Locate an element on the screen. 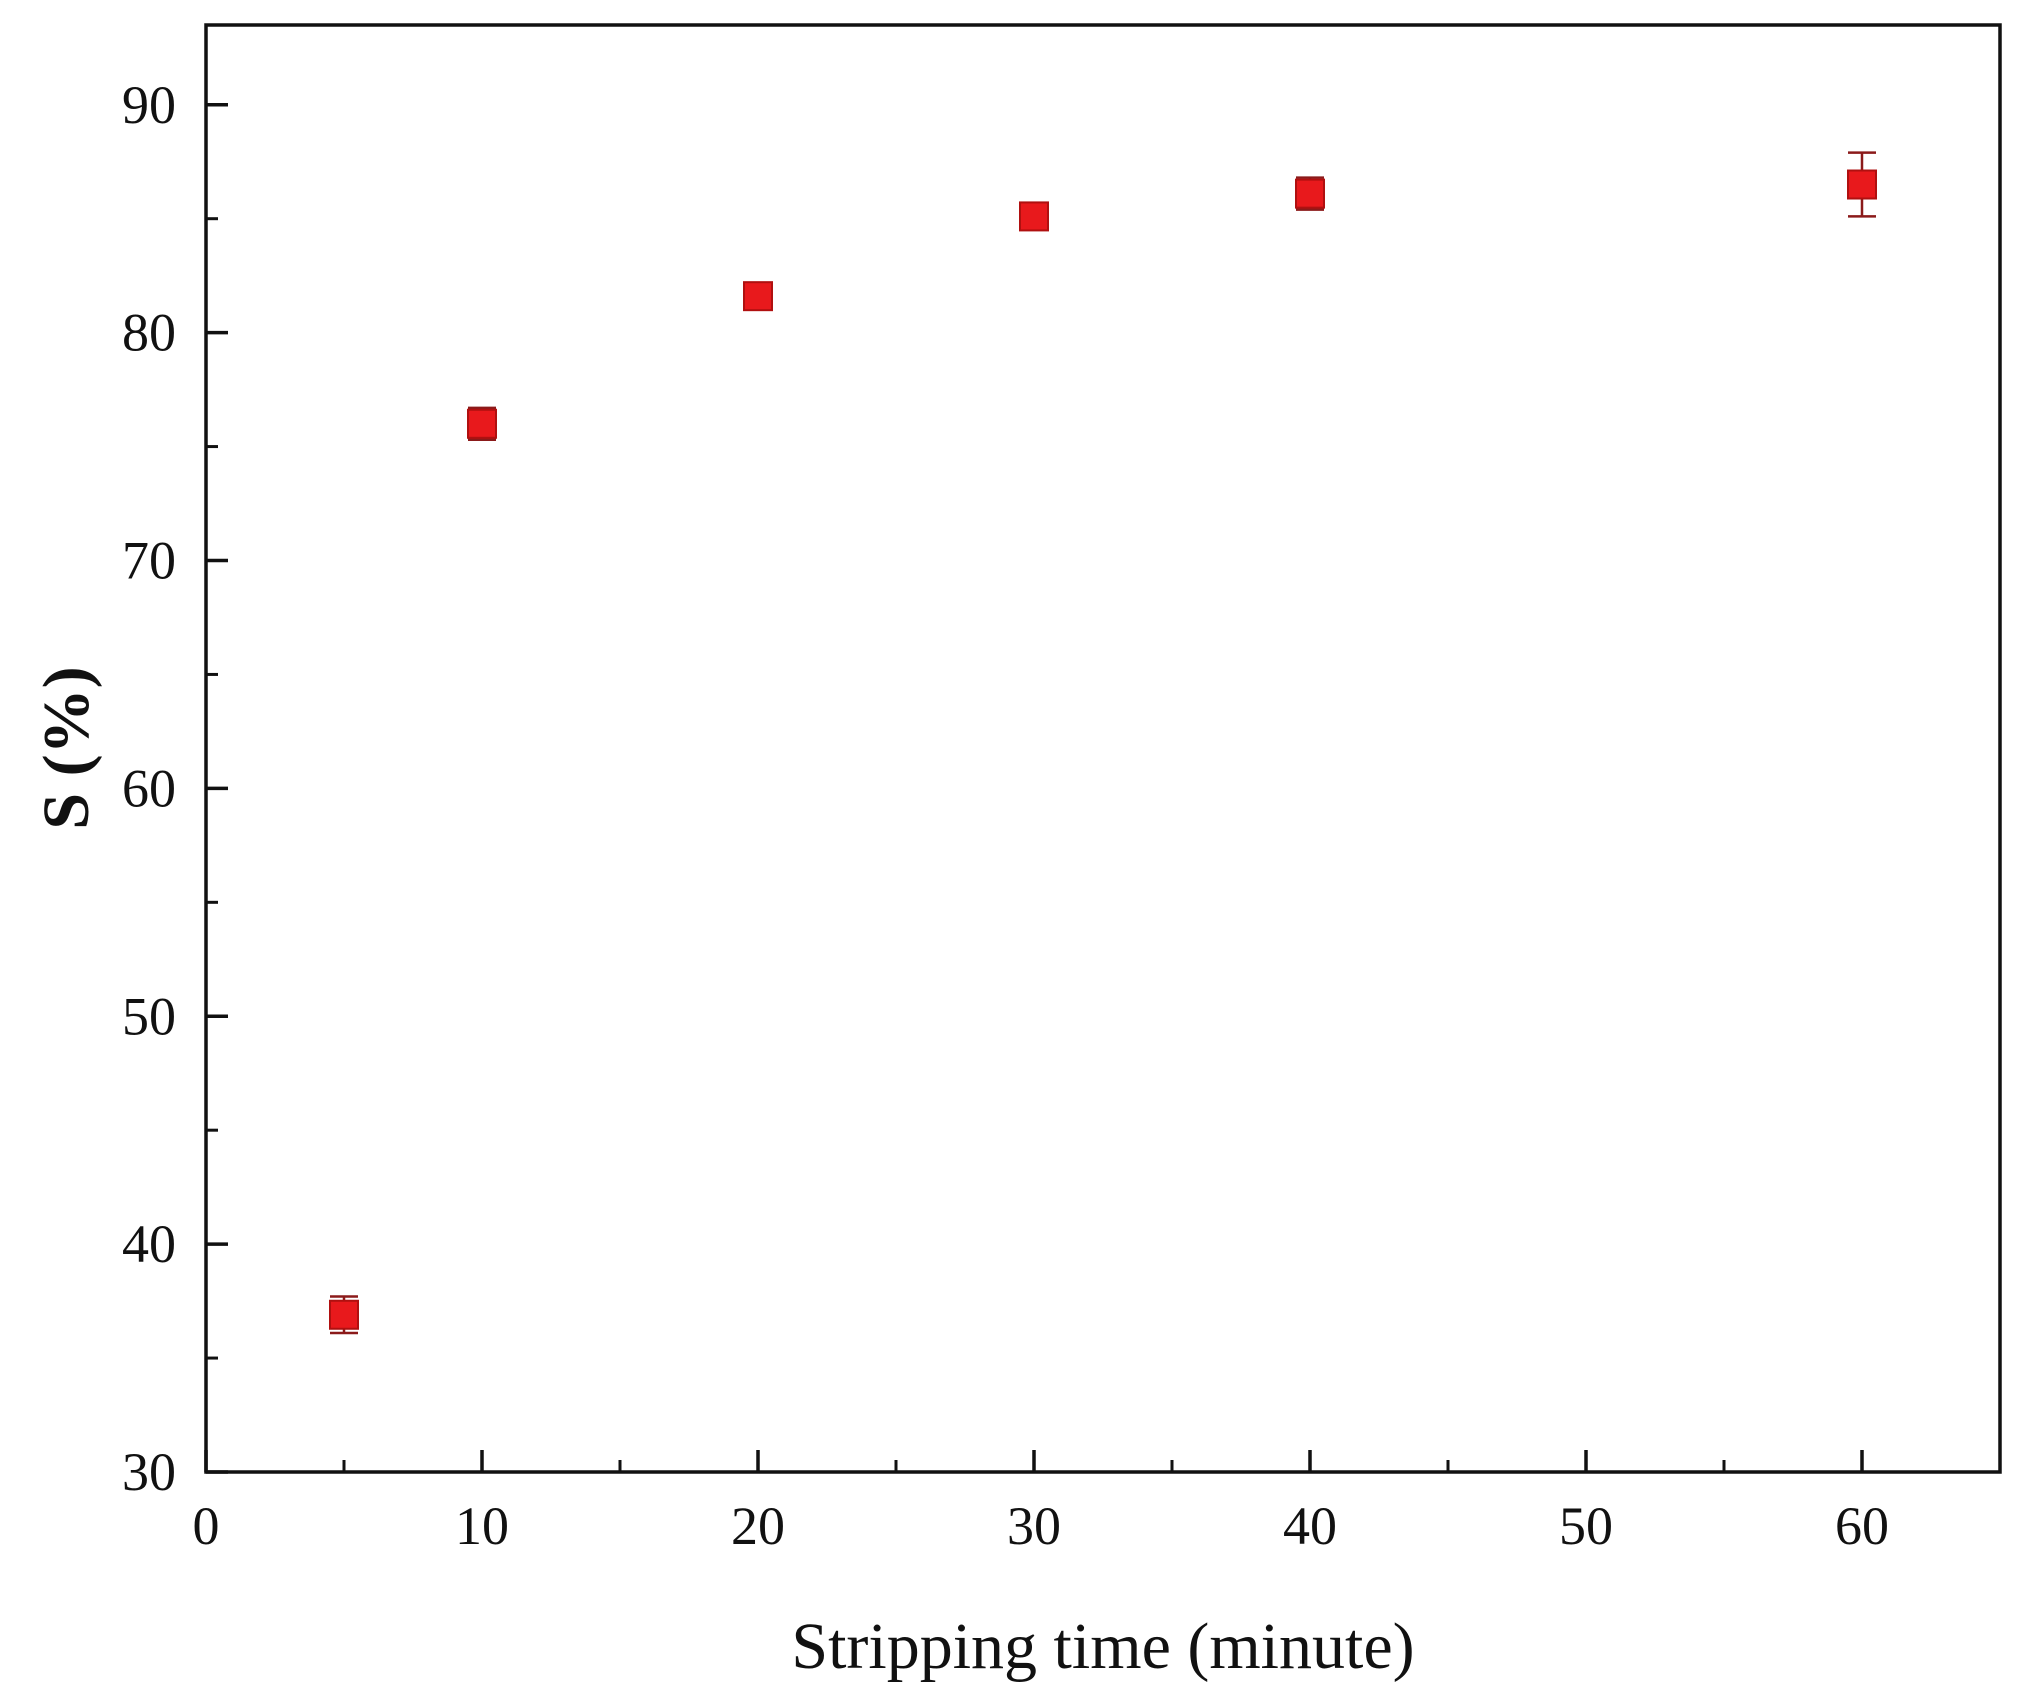  x-tick-label: 30 is located at coordinates (1034, 1526).